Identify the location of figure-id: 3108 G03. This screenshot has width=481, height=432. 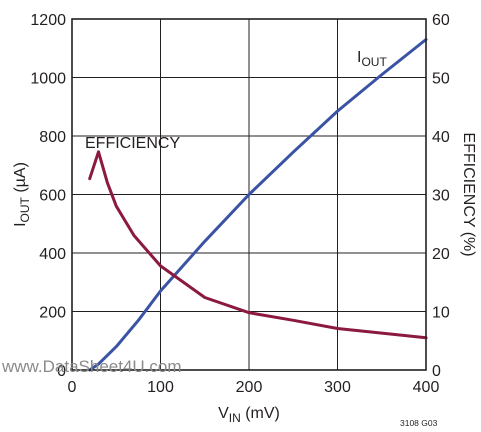
(419, 423).